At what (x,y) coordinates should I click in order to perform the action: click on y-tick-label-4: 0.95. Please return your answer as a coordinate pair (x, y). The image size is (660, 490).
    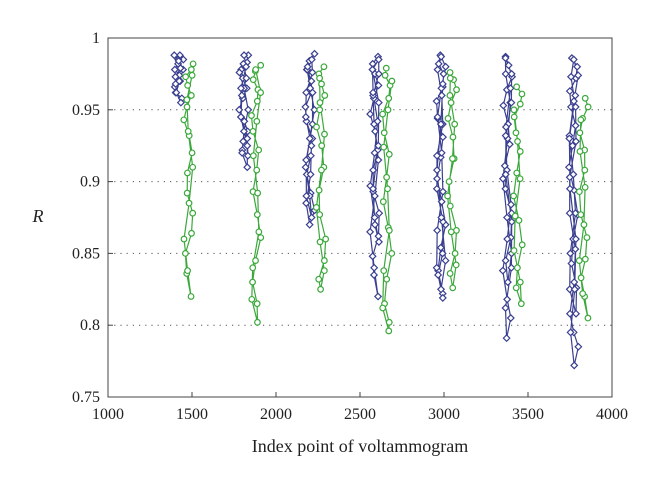
    Looking at the image, I should click on (86, 110).